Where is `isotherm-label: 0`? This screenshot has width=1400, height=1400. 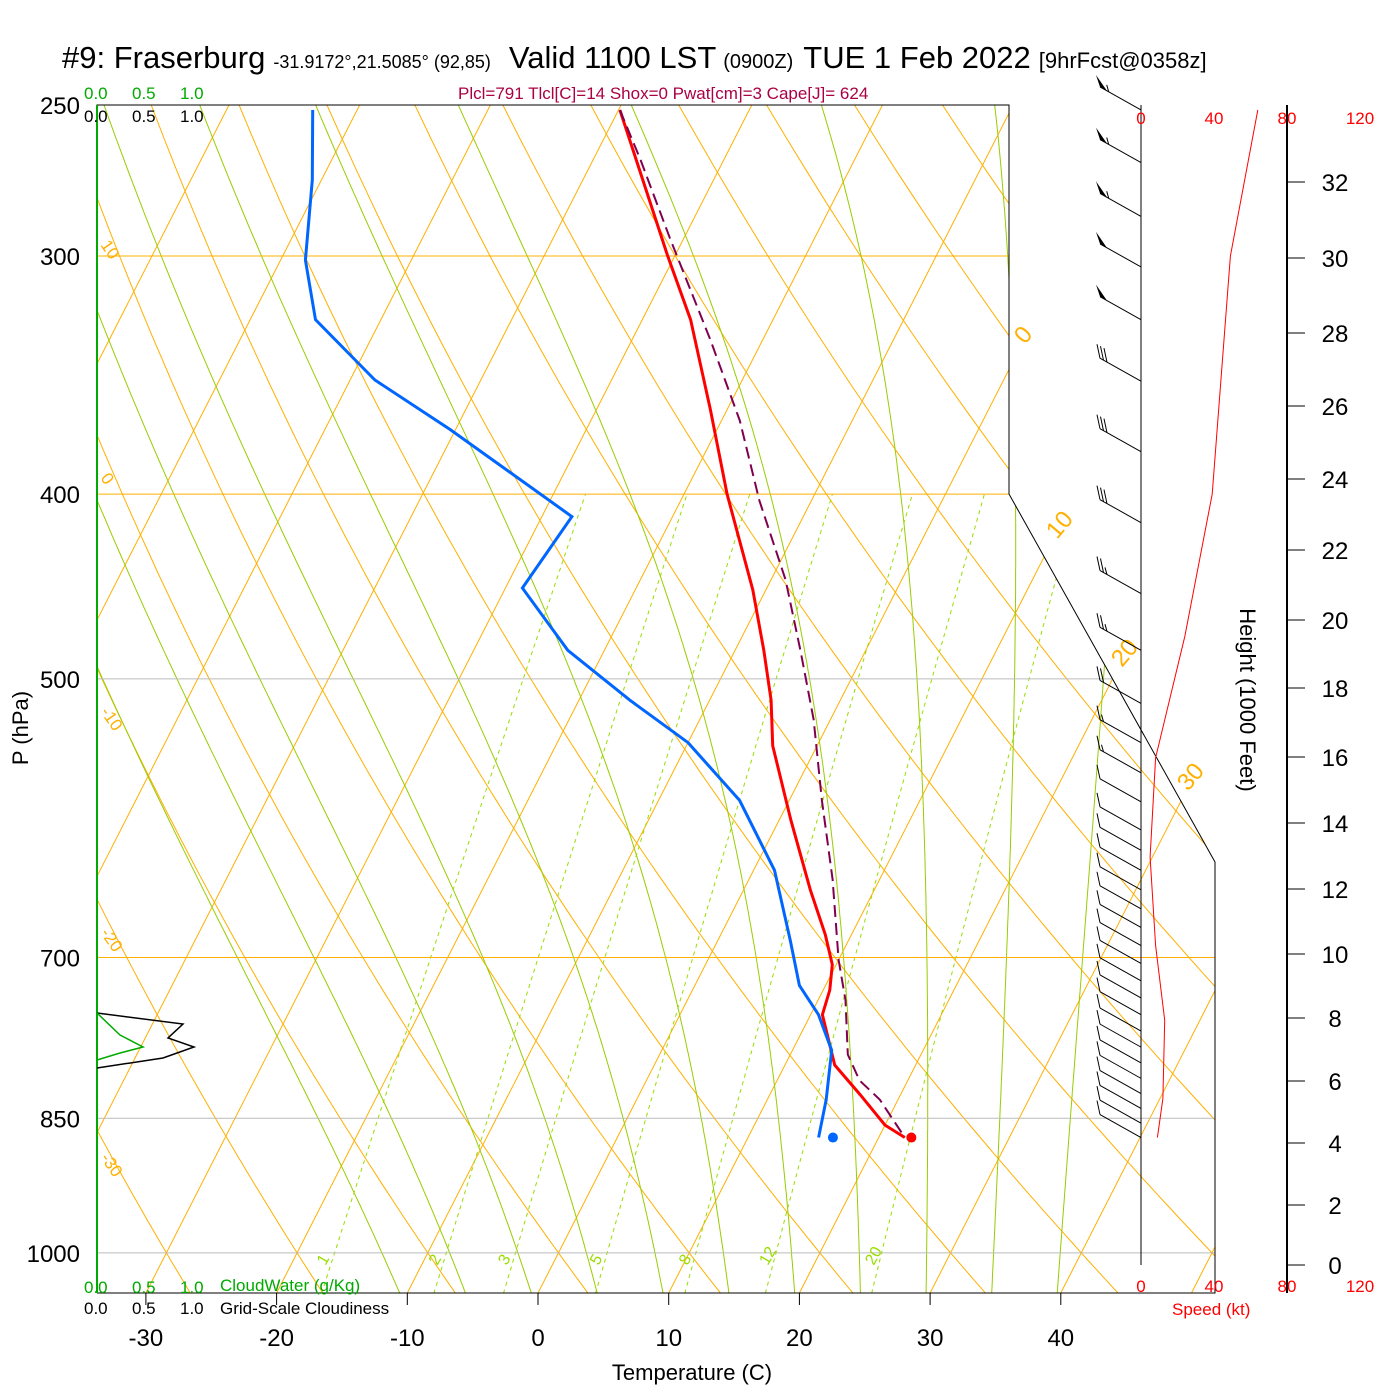 isotherm-label: 0 is located at coordinates (1023, 335).